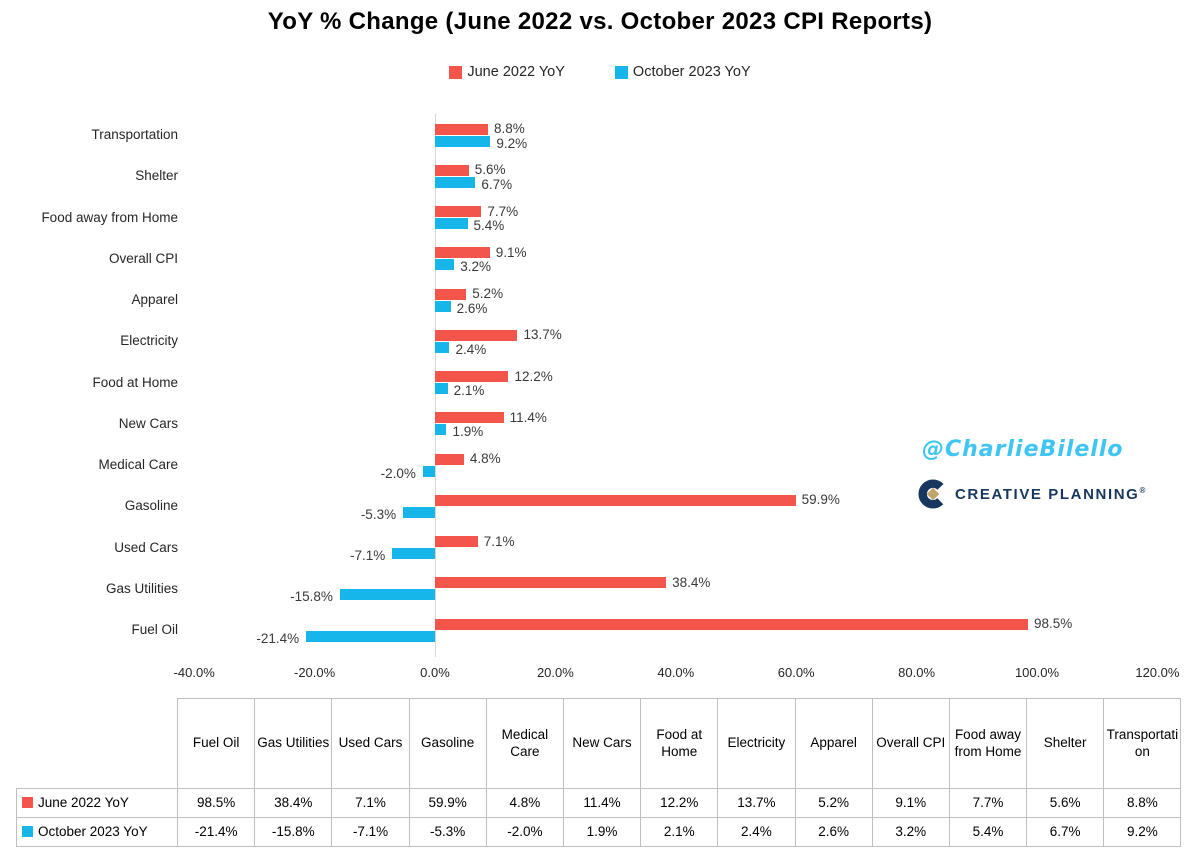 This screenshot has width=1200, height=859. What do you see at coordinates (756, 832) in the screenshot?
I see `table-cell: 2.4%` at bounding box center [756, 832].